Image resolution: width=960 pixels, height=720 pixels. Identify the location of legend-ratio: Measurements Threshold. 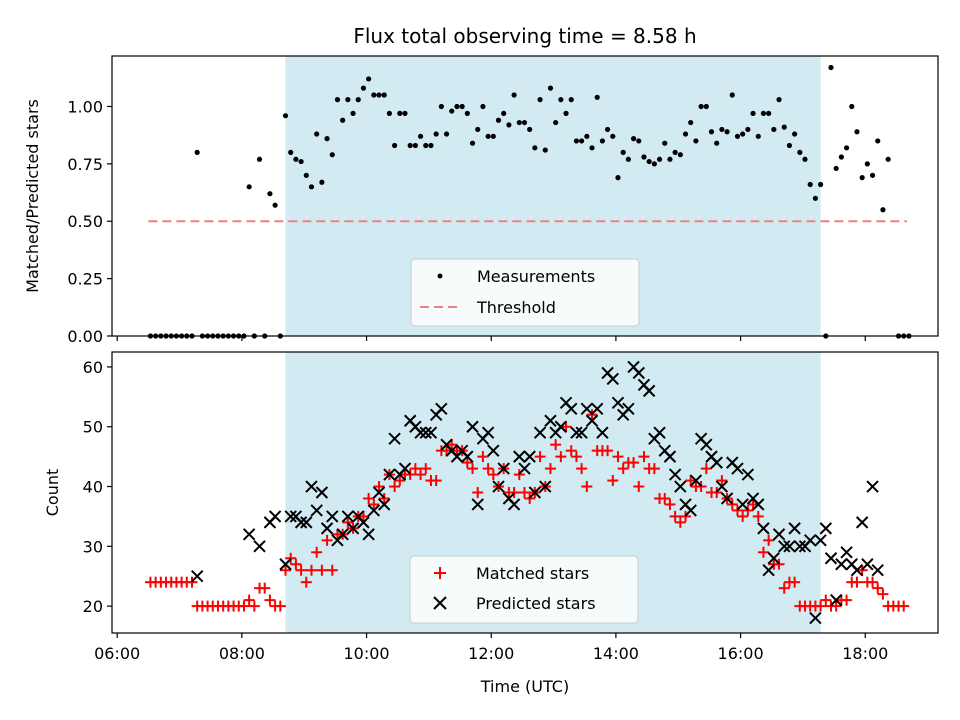
(525, 292).